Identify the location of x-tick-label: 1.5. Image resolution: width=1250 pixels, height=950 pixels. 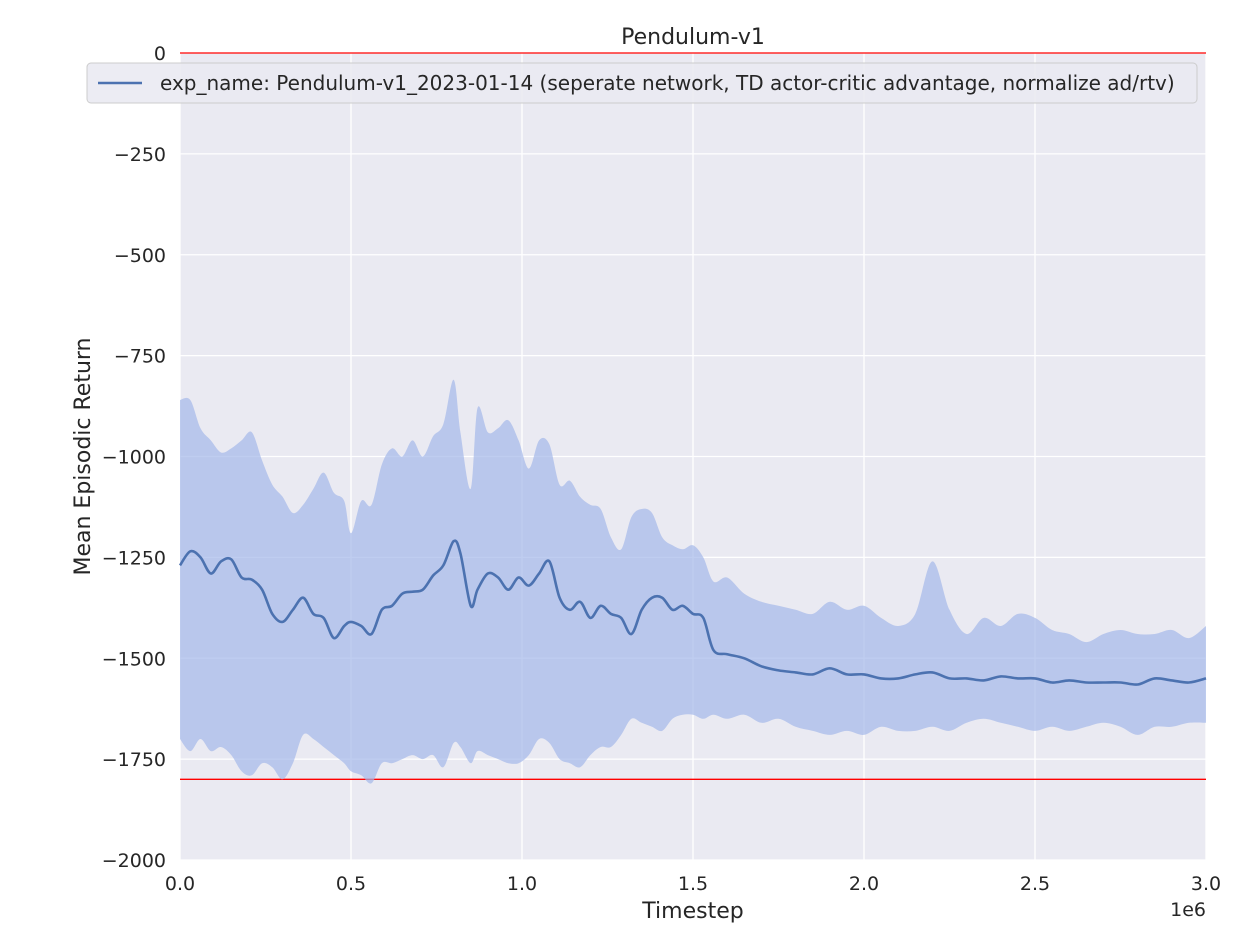
(693, 884).